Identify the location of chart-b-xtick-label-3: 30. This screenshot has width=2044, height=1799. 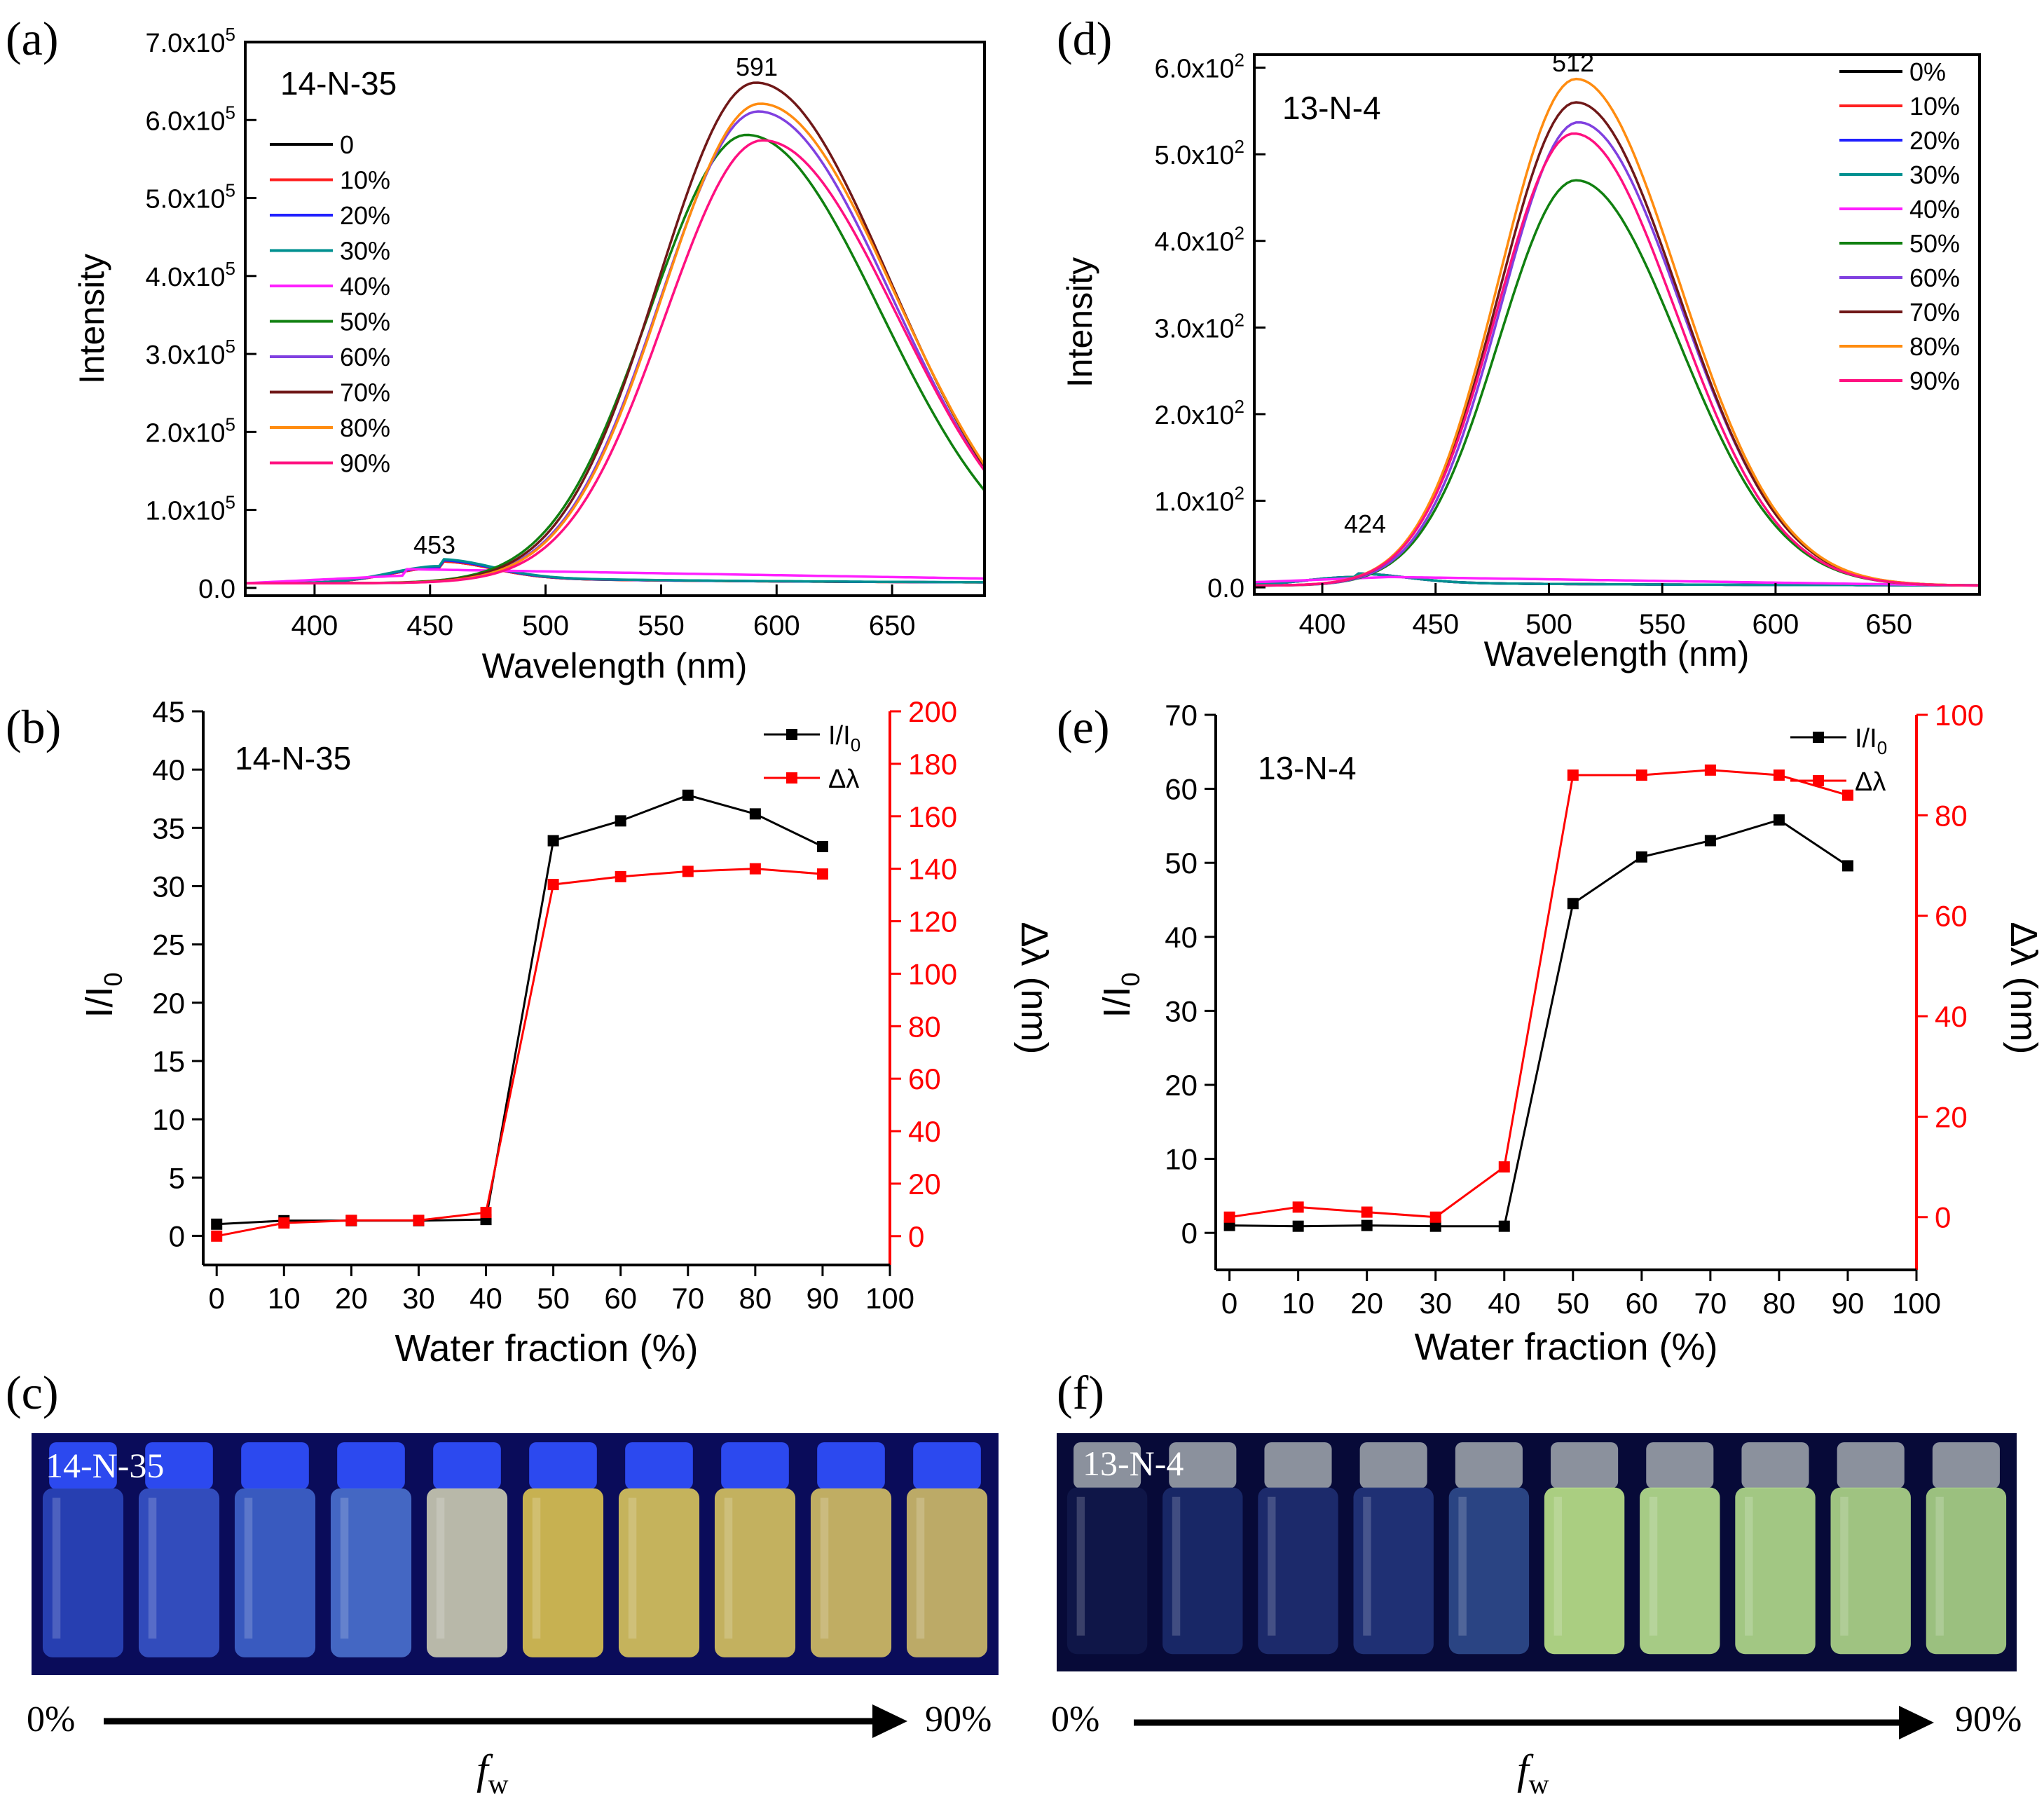
(418, 1299).